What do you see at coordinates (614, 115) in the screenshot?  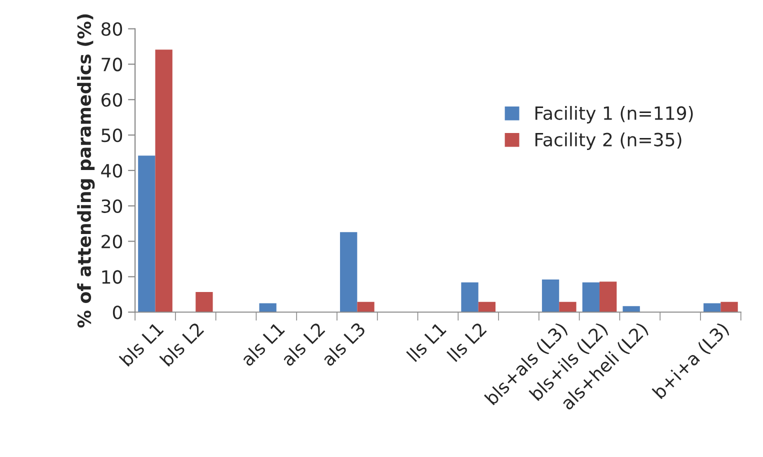 I see `legend-label: Facility 1 (n=119)` at bounding box center [614, 115].